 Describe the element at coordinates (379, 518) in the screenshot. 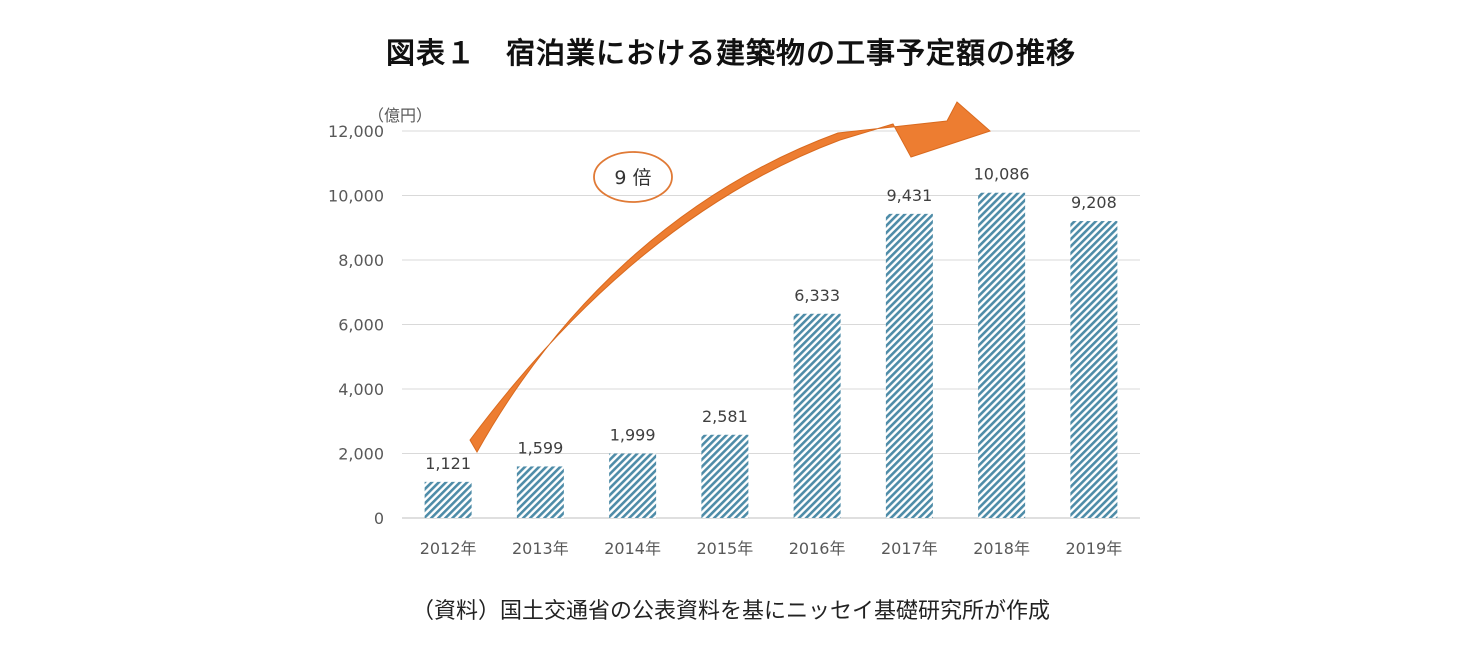

I see `y-tick-label: 0` at that location.